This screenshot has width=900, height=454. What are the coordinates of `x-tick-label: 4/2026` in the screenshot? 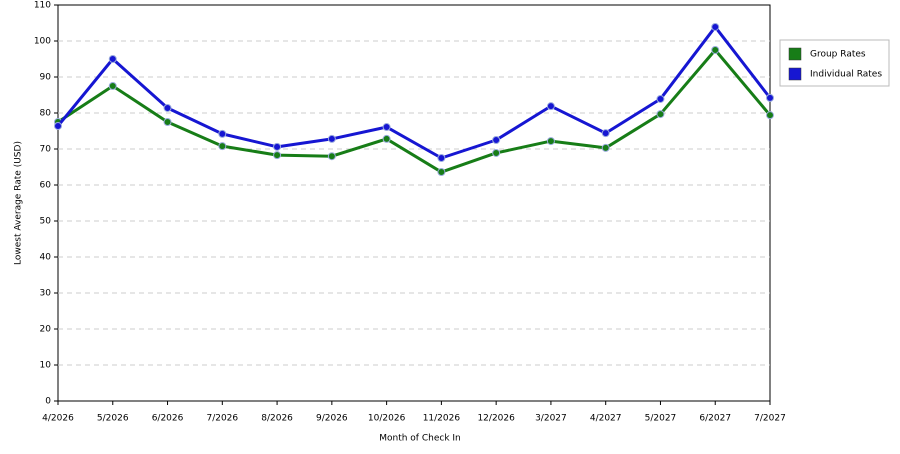 It's located at (58, 419).